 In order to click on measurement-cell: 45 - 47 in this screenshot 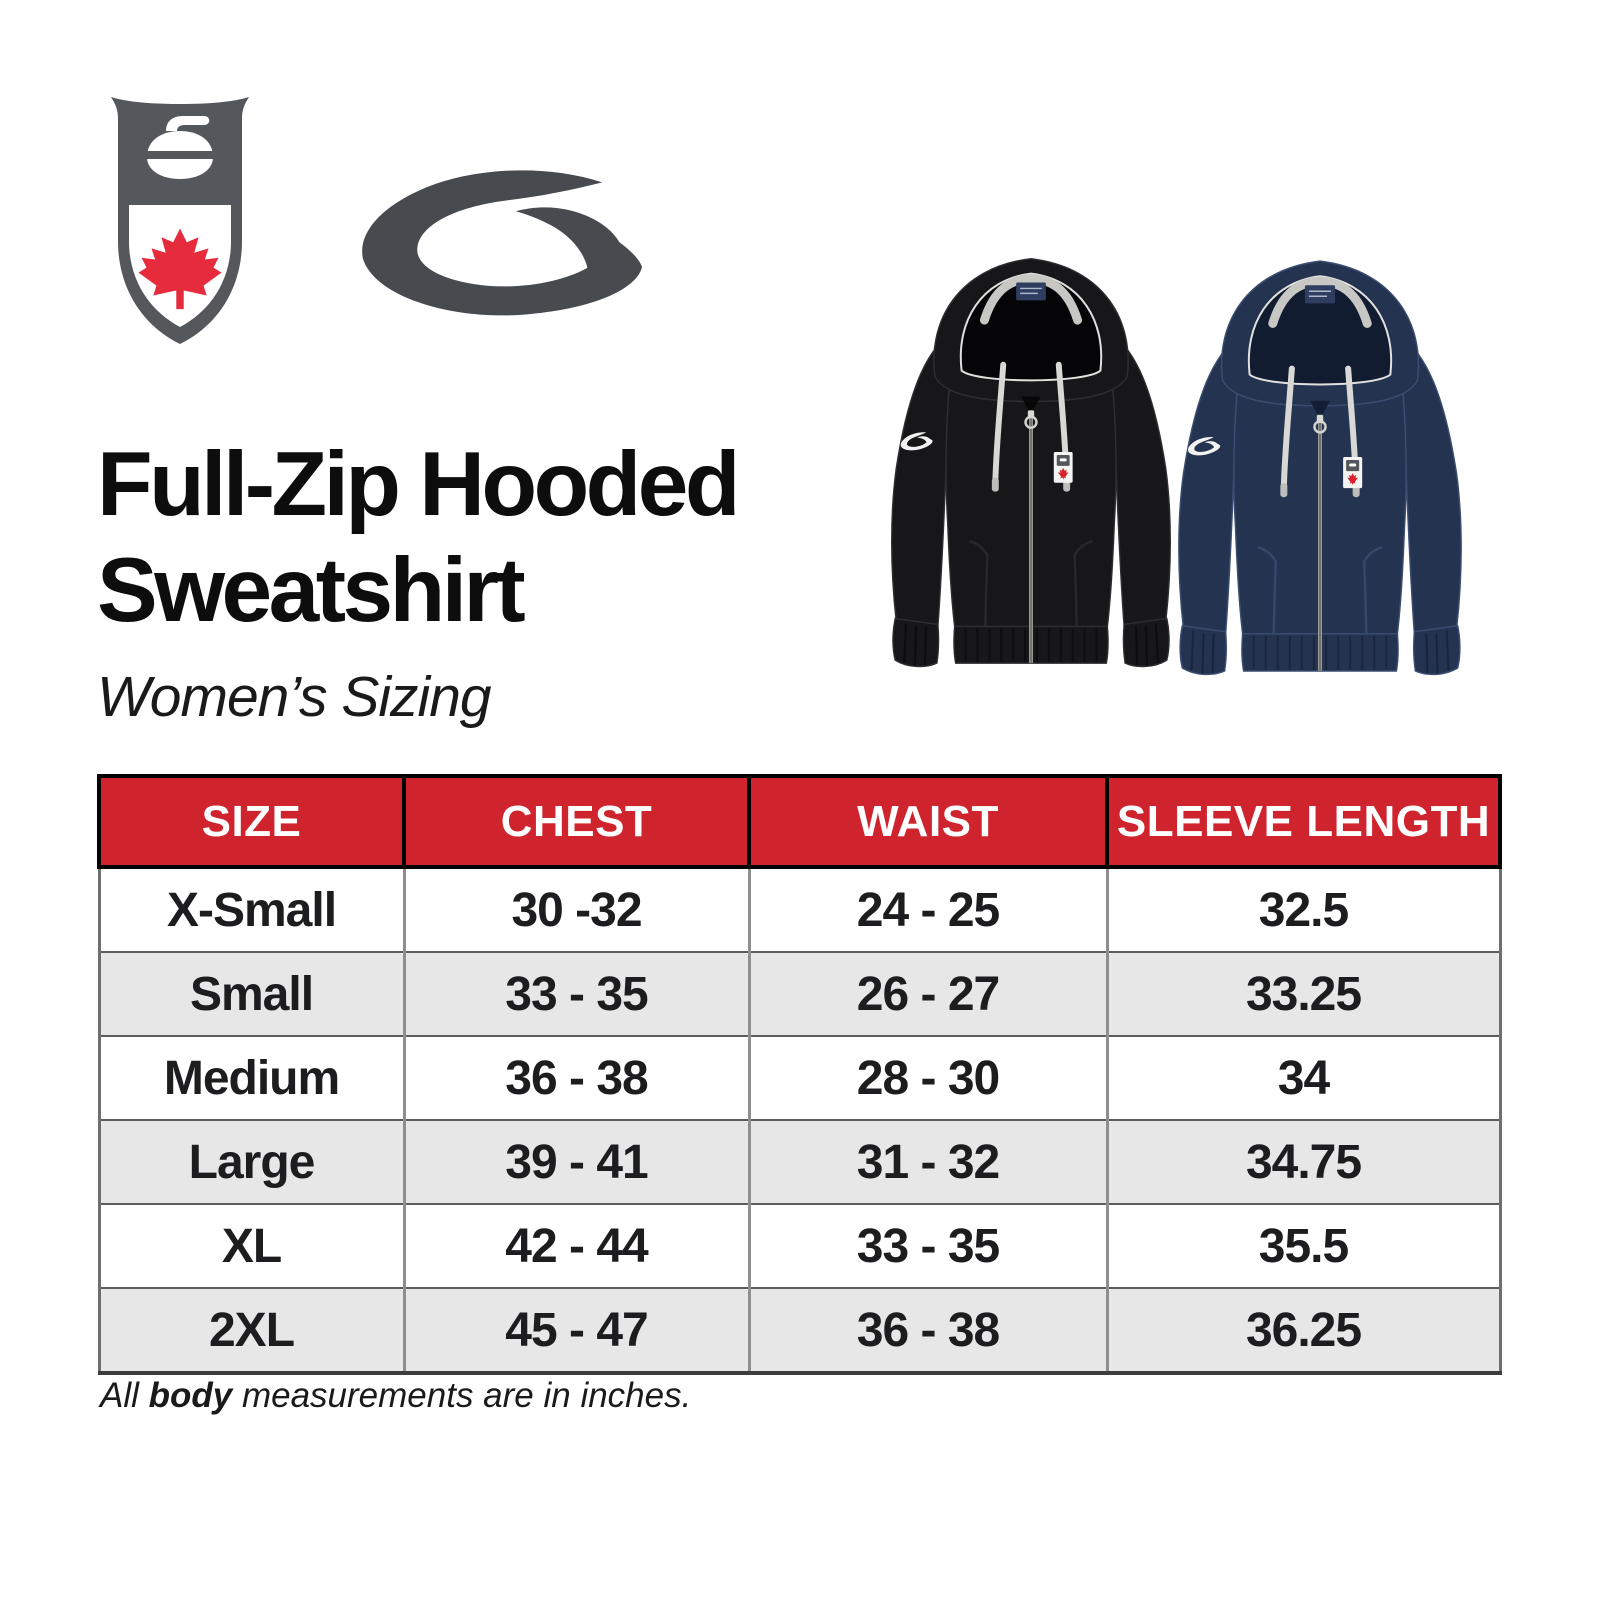, I will do `click(575, 1330)`.